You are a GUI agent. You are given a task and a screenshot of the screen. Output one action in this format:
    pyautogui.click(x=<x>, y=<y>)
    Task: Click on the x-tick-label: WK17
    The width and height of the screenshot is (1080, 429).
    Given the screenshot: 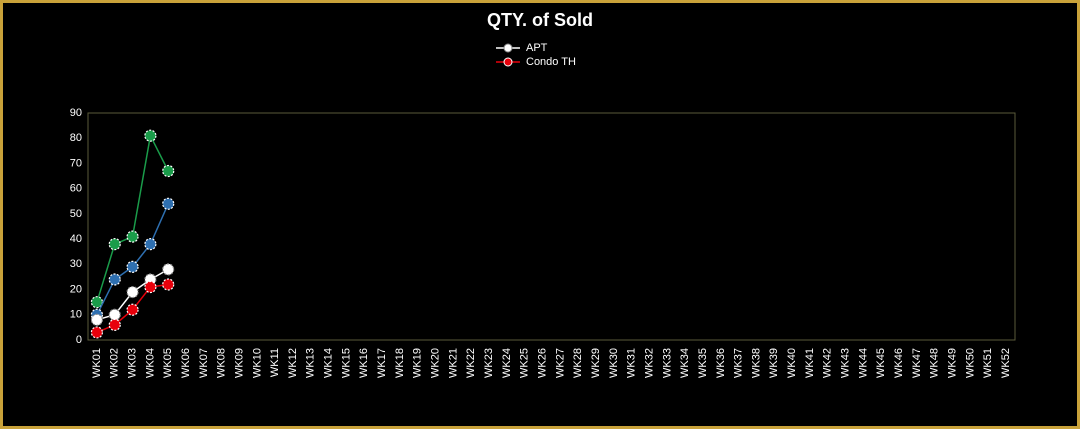 What is the action you would take?
    pyautogui.click(x=382, y=363)
    